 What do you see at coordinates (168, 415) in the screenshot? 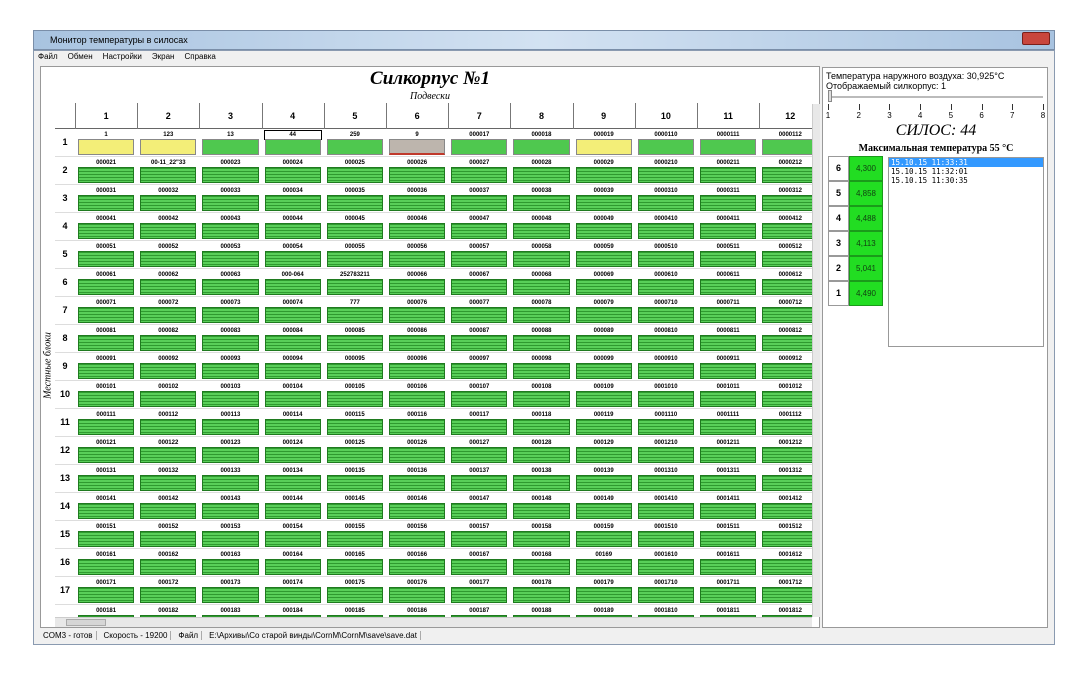
I see `cell-label: 000112` at bounding box center [168, 415].